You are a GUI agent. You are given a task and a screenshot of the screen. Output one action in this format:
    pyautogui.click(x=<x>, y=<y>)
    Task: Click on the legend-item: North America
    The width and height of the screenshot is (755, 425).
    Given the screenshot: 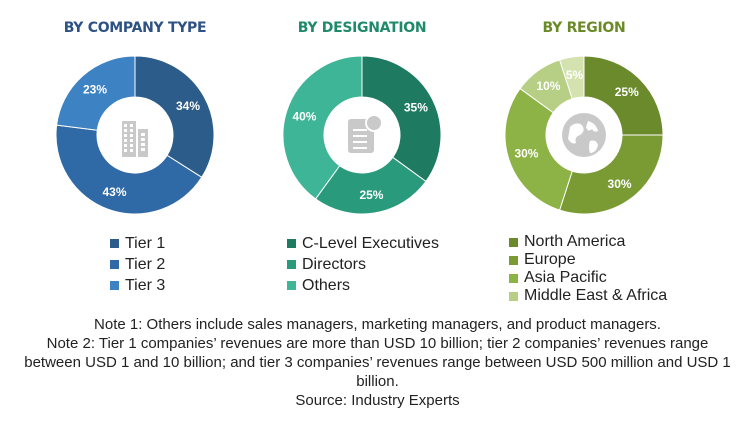 What is the action you would take?
    pyautogui.click(x=588, y=242)
    